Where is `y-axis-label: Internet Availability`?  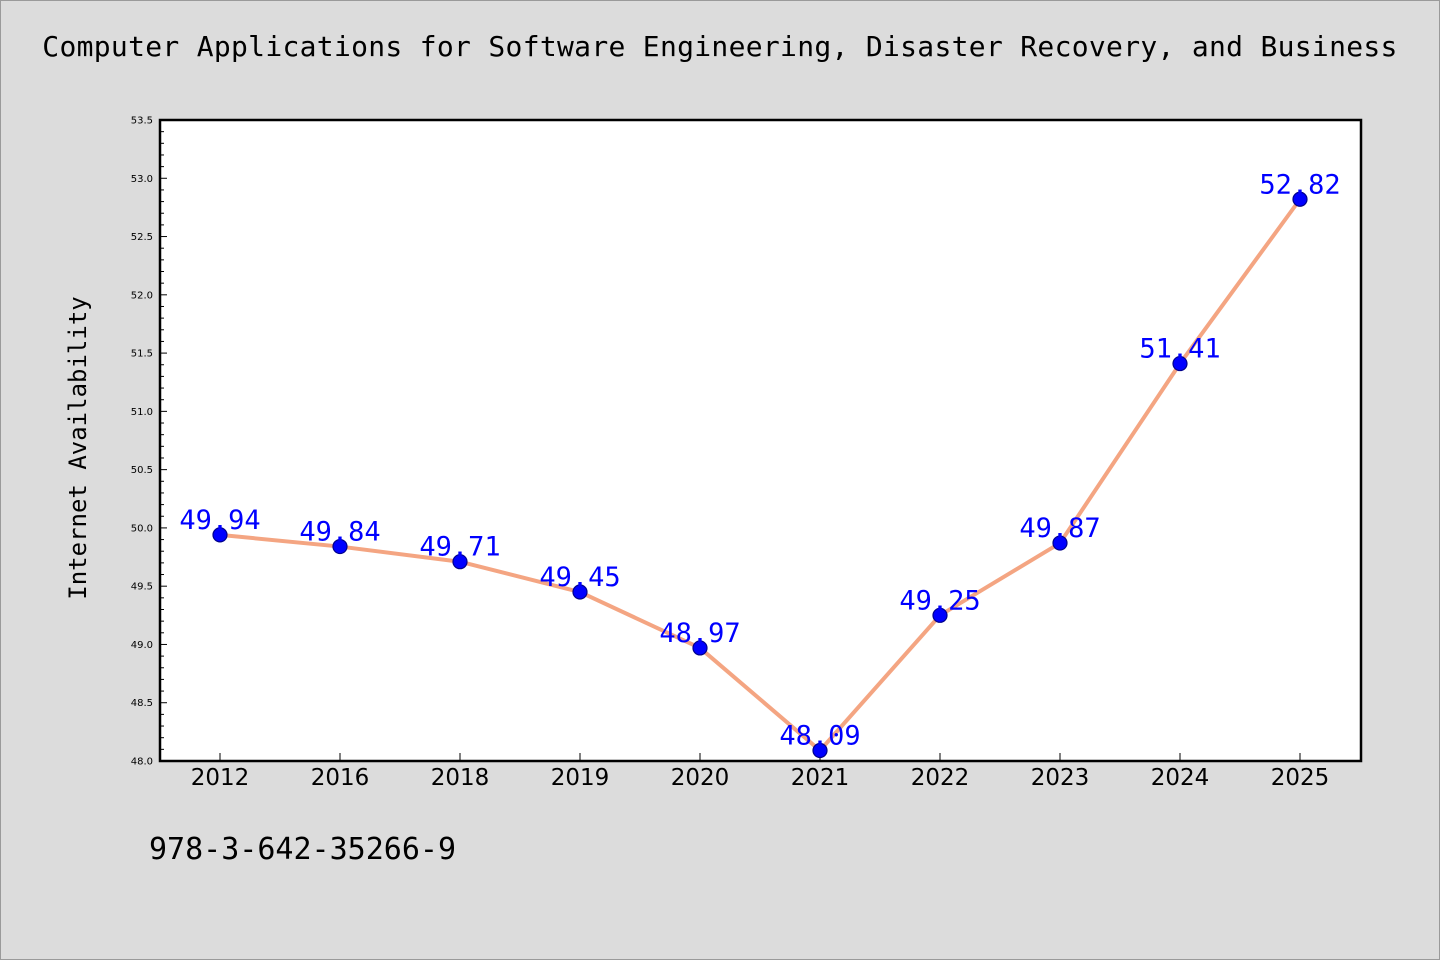 y-axis-label: Internet Availability is located at coordinates (78, 447).